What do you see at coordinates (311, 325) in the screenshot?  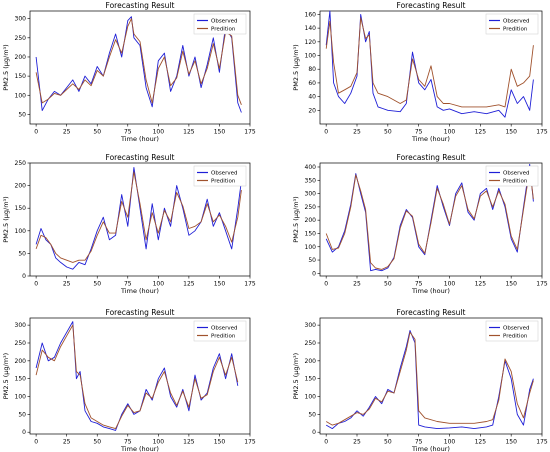 I see `y-tick-label: 300` at bounding box center [311, 325].